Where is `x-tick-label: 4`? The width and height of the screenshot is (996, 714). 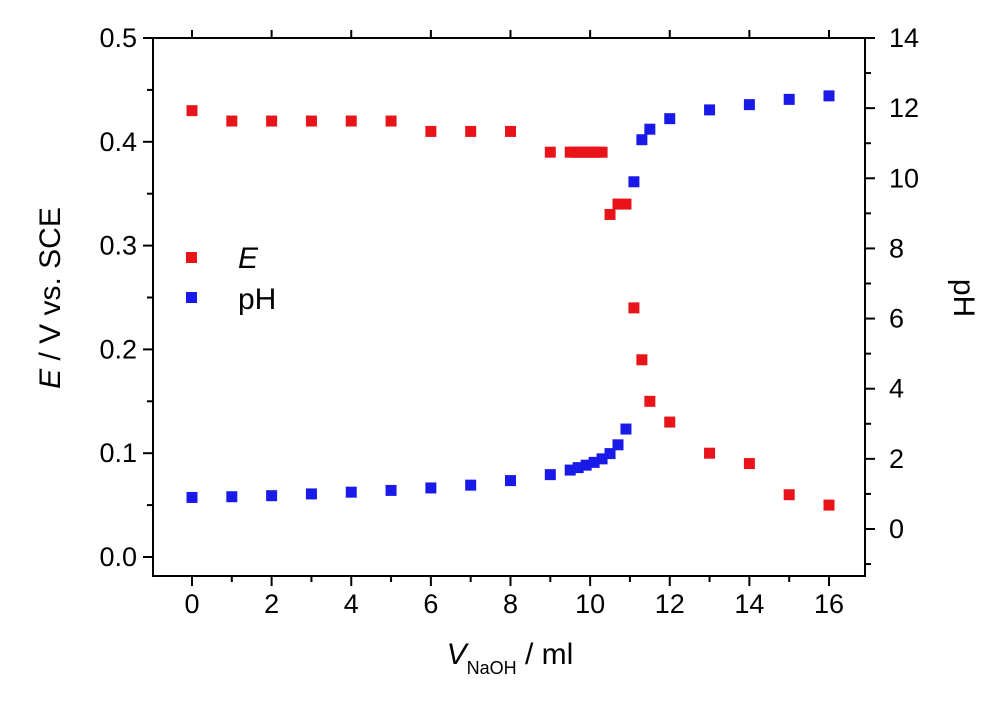
x-tick-label: 4 is located at coordinates (351, 604).